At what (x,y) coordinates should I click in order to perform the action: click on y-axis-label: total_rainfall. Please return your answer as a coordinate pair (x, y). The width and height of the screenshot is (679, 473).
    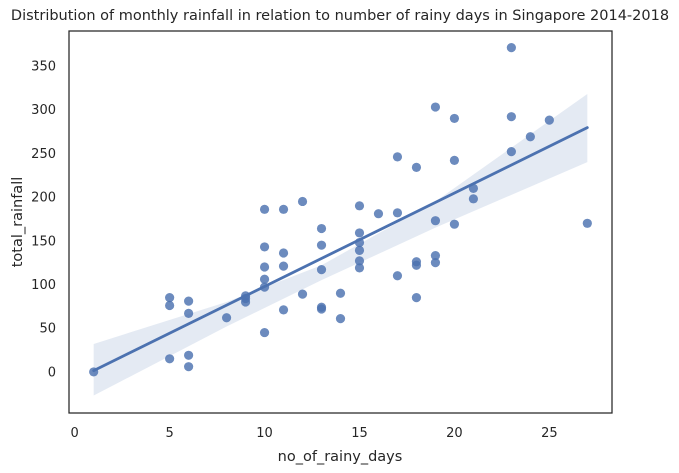
    Looking at the image, I should click on (18, 222).